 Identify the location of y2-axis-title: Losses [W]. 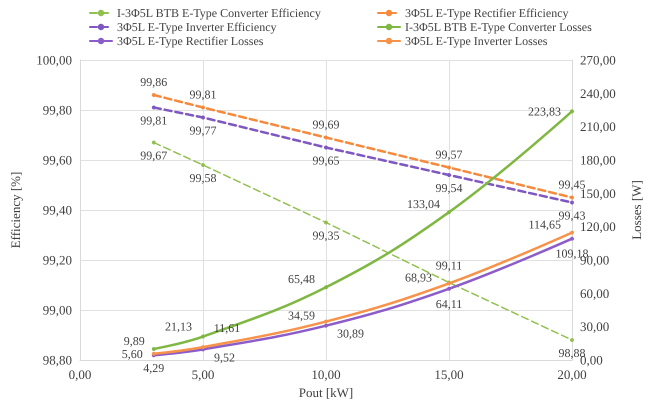
(636, 210).